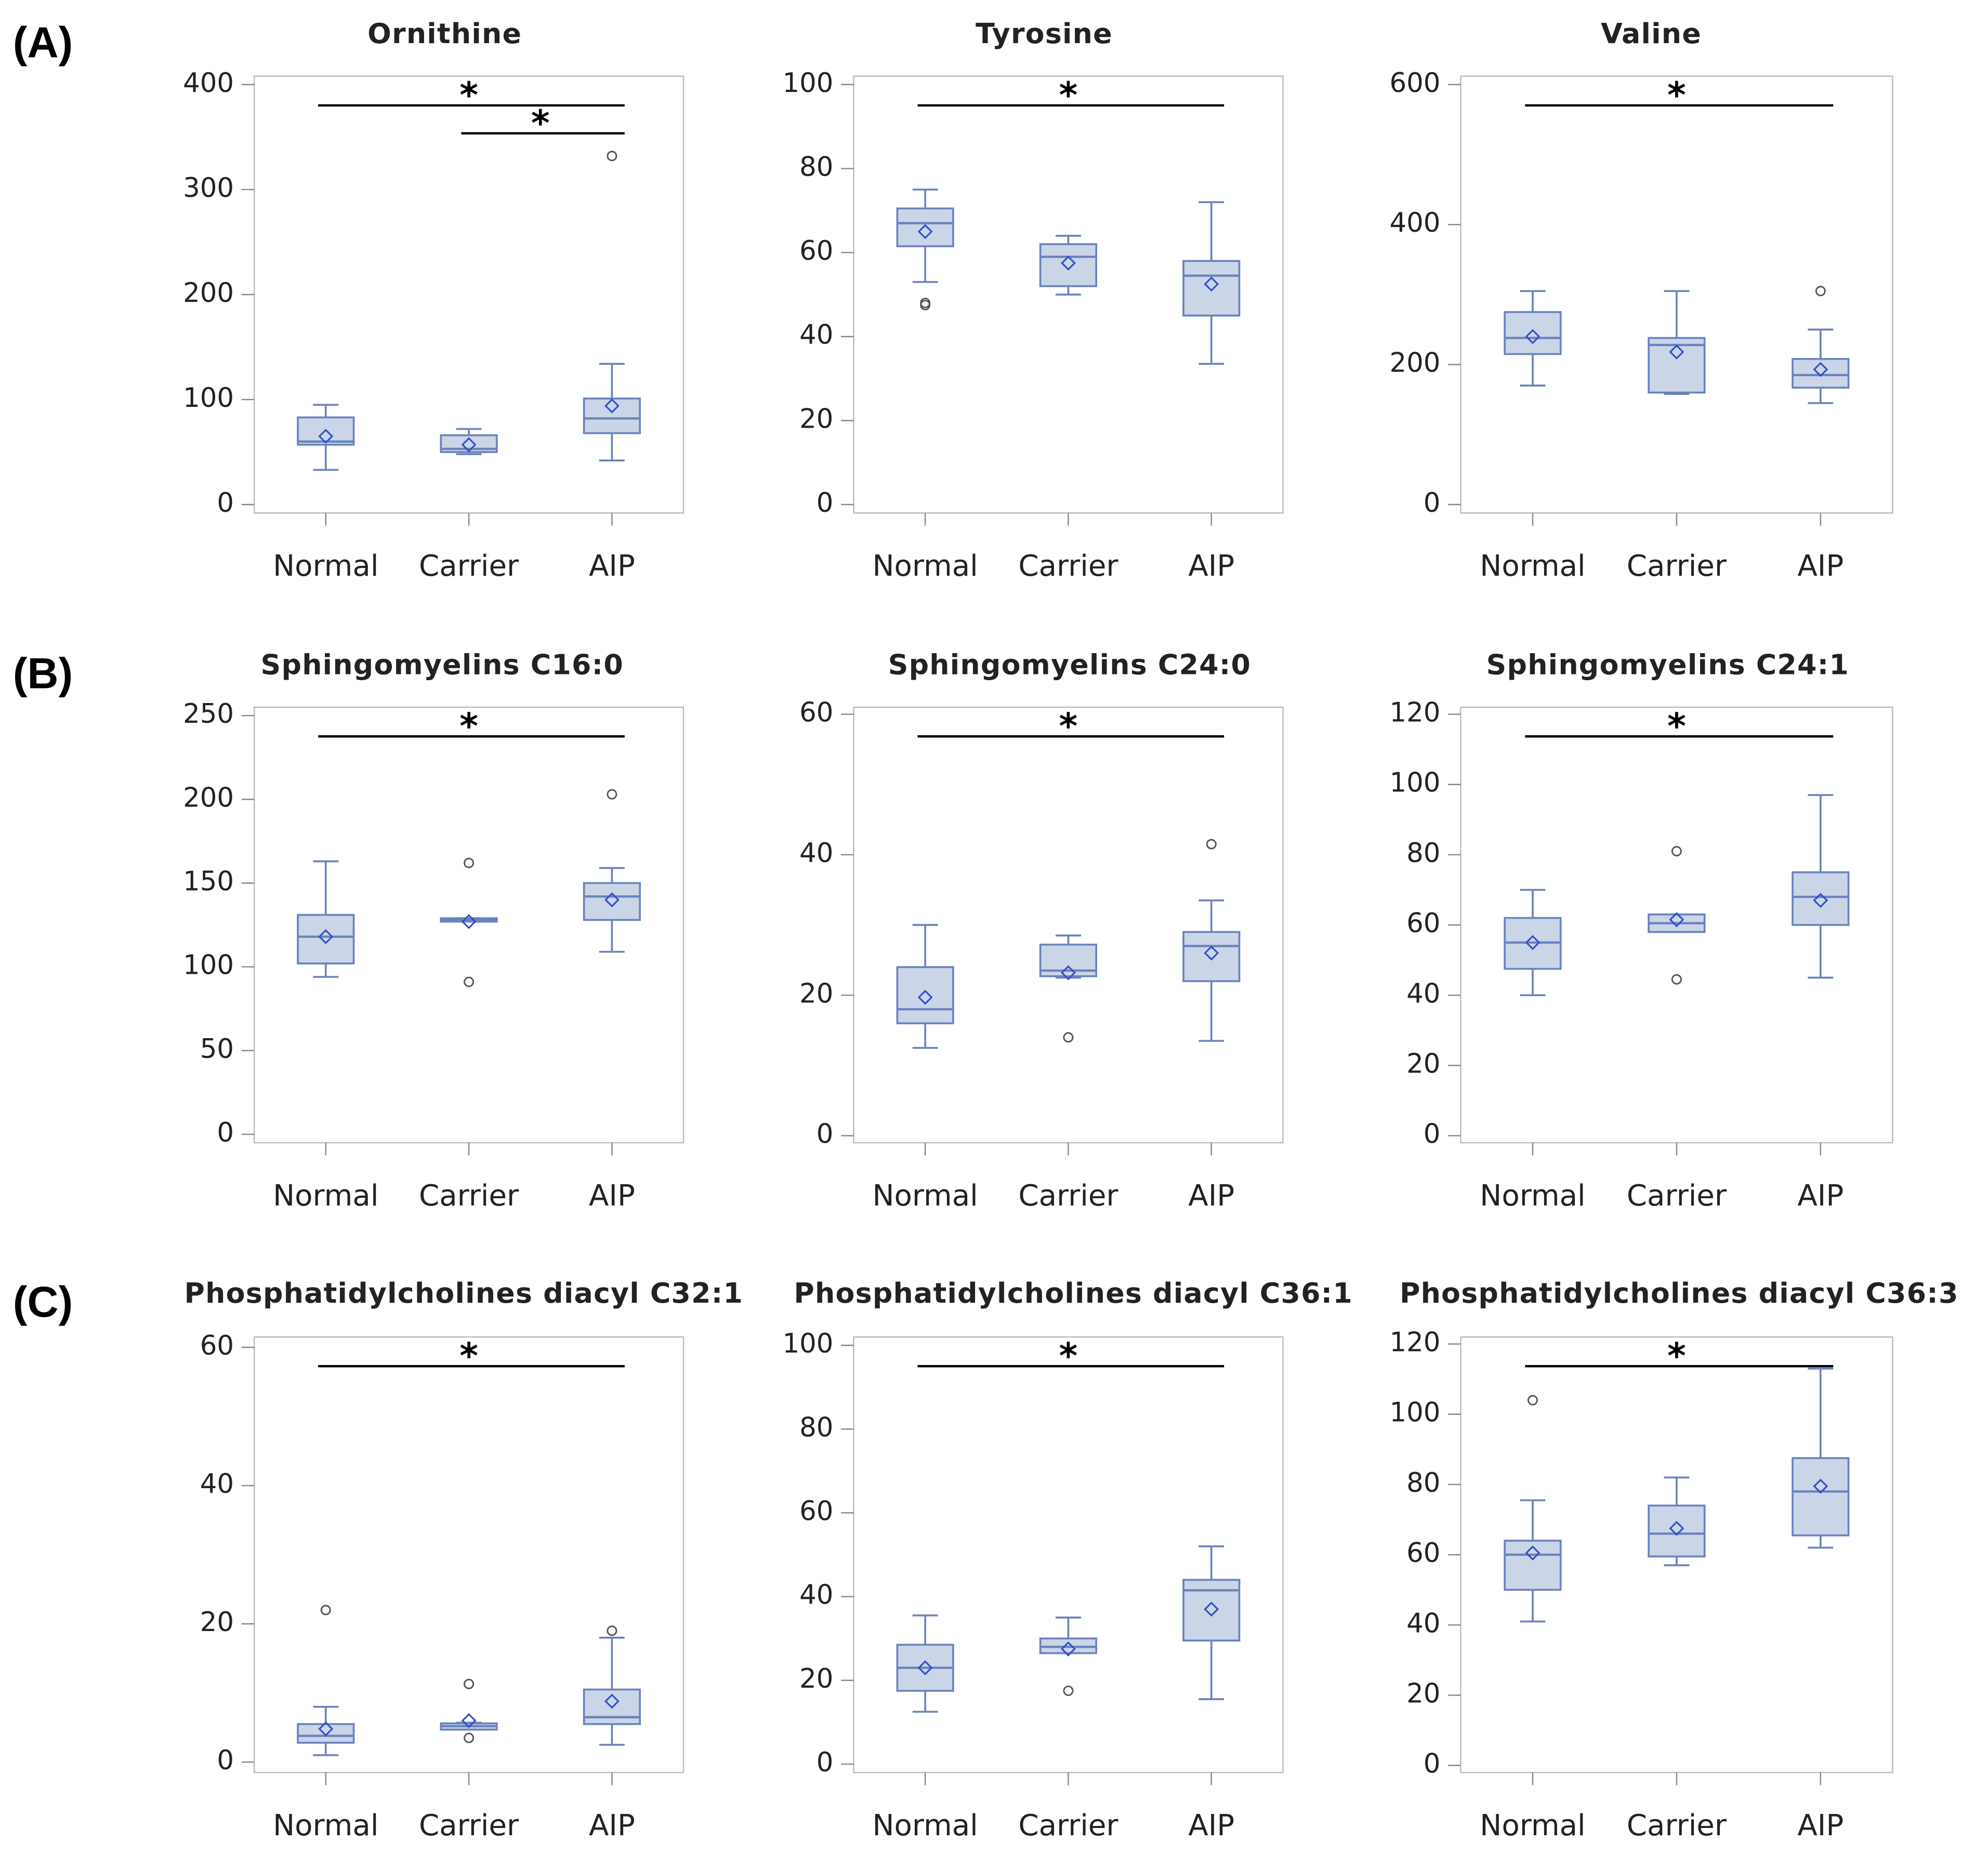 Image resolution: width=1988 pixels, height=1855 pixels. I want to click on y-tick-label: 200, so click(208, 293).